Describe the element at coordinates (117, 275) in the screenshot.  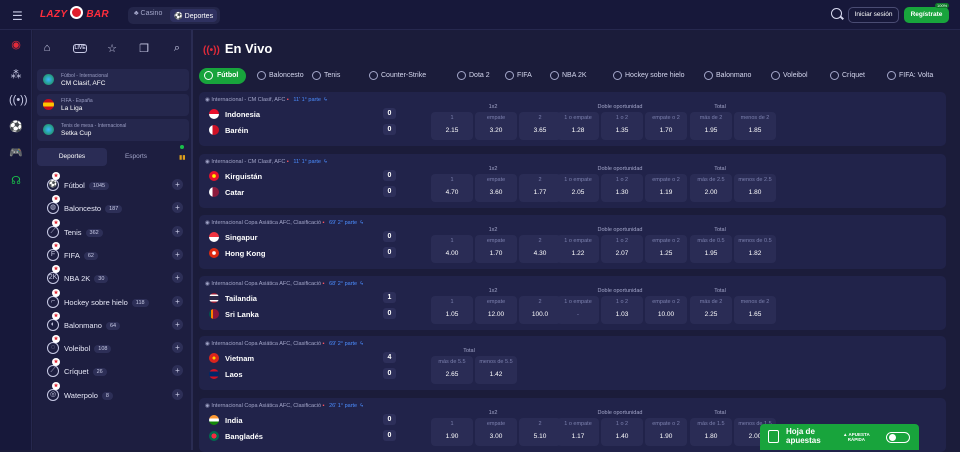
I see `sport-item: 2K ★ NBA 2K 30 +` at that location.